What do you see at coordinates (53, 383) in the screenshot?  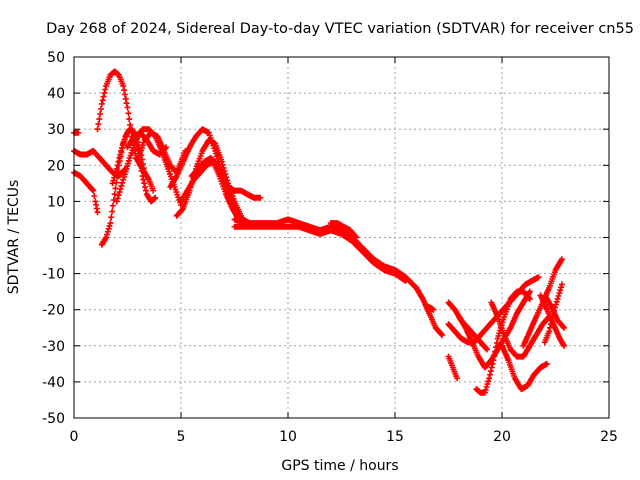 I see `y-tick-label: -40` at bounding box center [53, 383].